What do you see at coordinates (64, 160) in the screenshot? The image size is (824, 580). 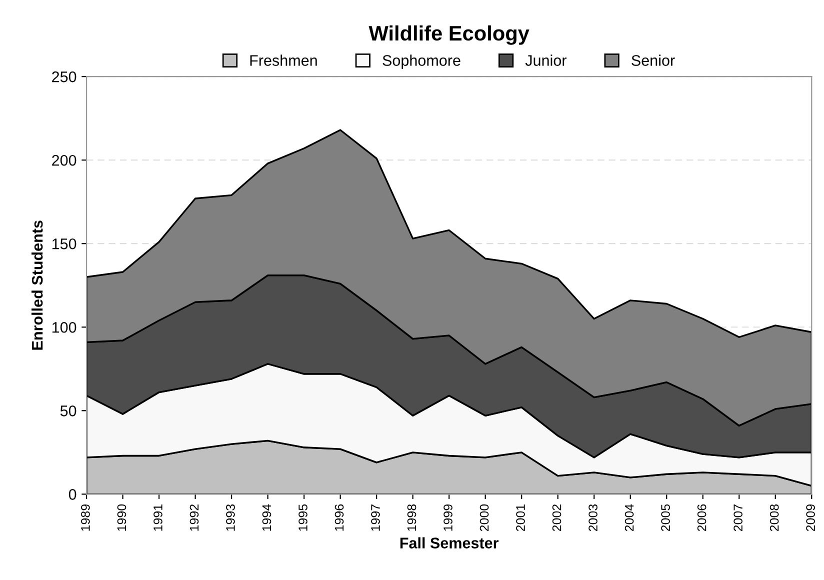 I see `y-tick-label: 200` at bounding box center [64, 160].